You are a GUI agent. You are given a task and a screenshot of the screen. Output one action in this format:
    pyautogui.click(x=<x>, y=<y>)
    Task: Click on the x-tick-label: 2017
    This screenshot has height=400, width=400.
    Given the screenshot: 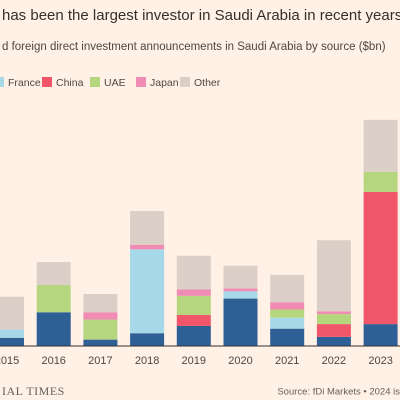 What is the action you would take?
    pyautogui.click(x=100, y=361)
    